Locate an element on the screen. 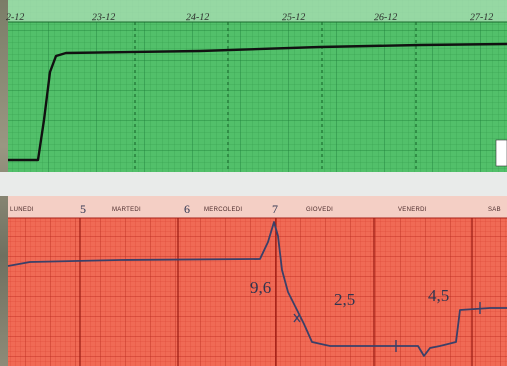  date-label-2: 23-12 is located at coordinates (103, 17).